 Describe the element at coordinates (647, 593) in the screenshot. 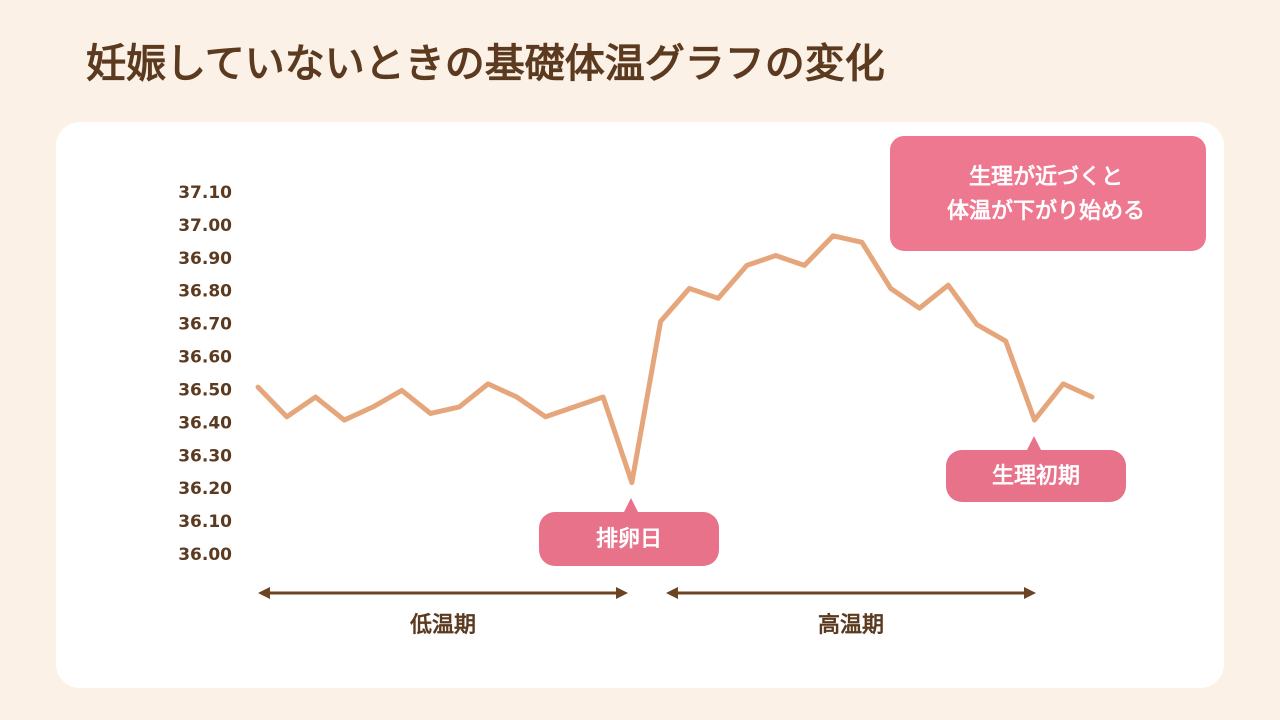

I see `phase-arrows` at that location.